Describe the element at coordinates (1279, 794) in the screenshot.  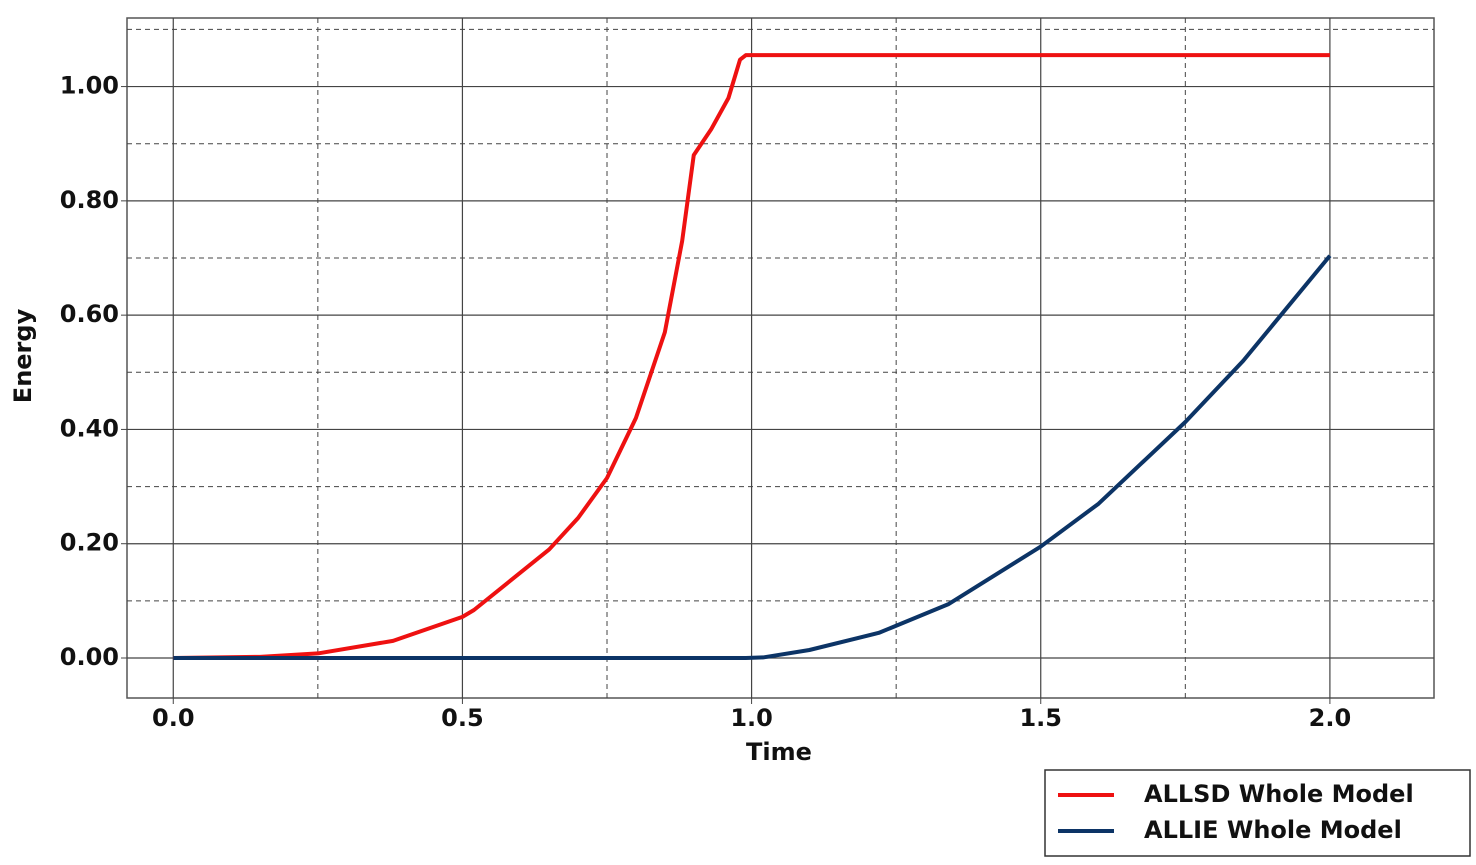
I see `legend-label: ALLSD Whole Model` at that location.